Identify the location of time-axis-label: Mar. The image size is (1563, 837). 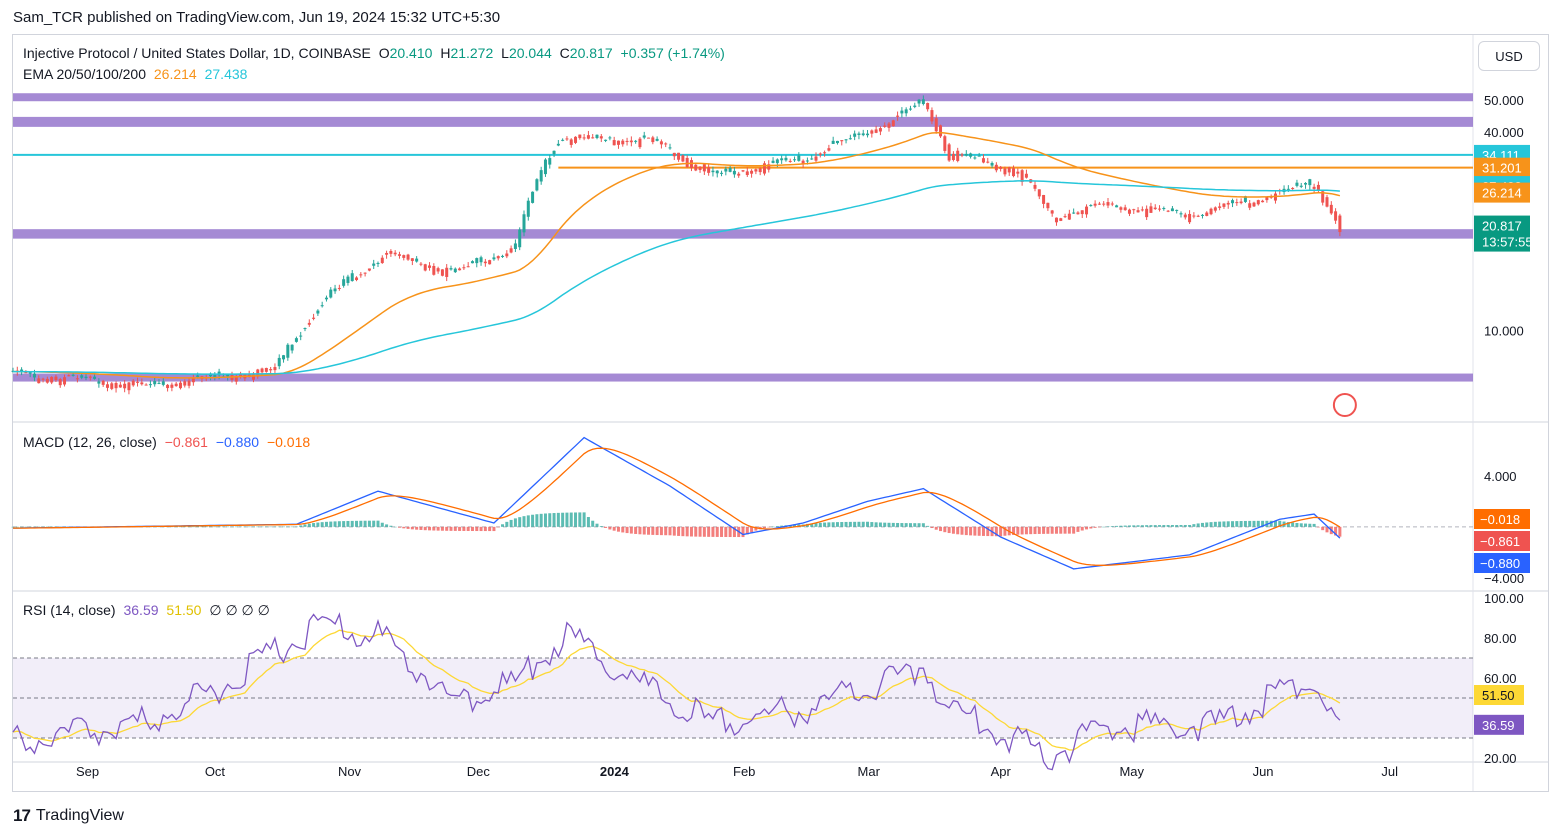
(869, 771).